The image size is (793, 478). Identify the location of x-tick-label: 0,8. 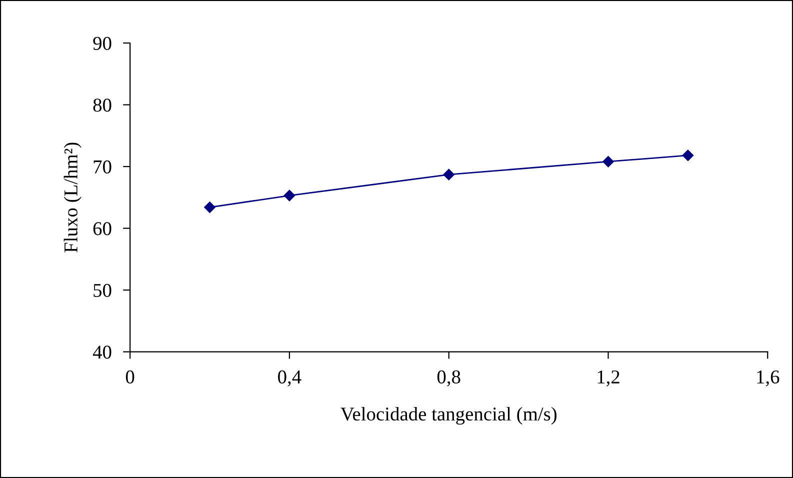
(448, 378).